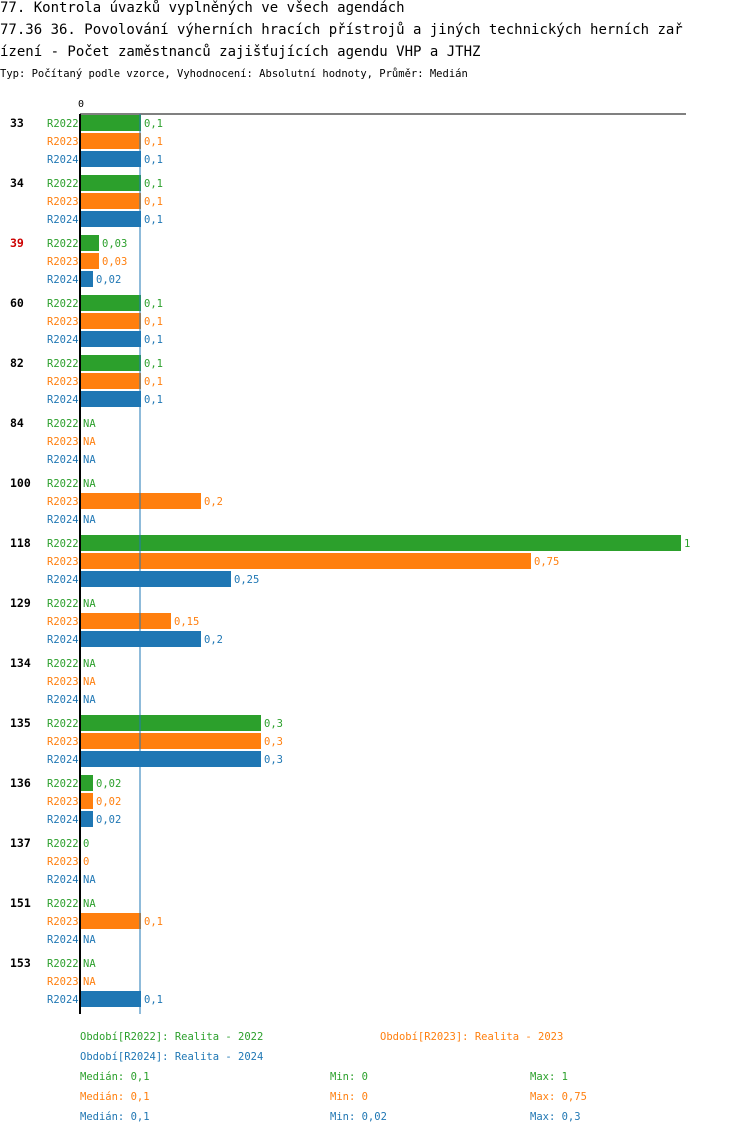 The height and width of the screenshot is (1134, 750). Describe the element at coordinates (171, 1037) in the screenshot. I see `legend-period-R2022: Období[R2022]: Realita - 2022` at that location.